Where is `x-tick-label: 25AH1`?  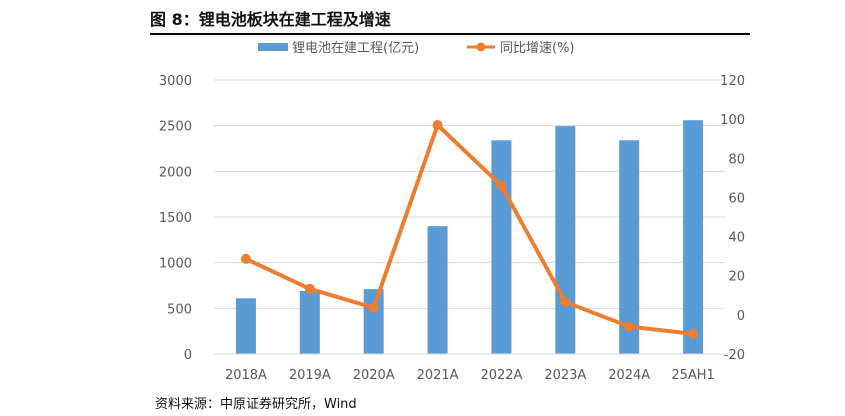
x-tick-label: 25AH1 is located at coordinates (692, 375).